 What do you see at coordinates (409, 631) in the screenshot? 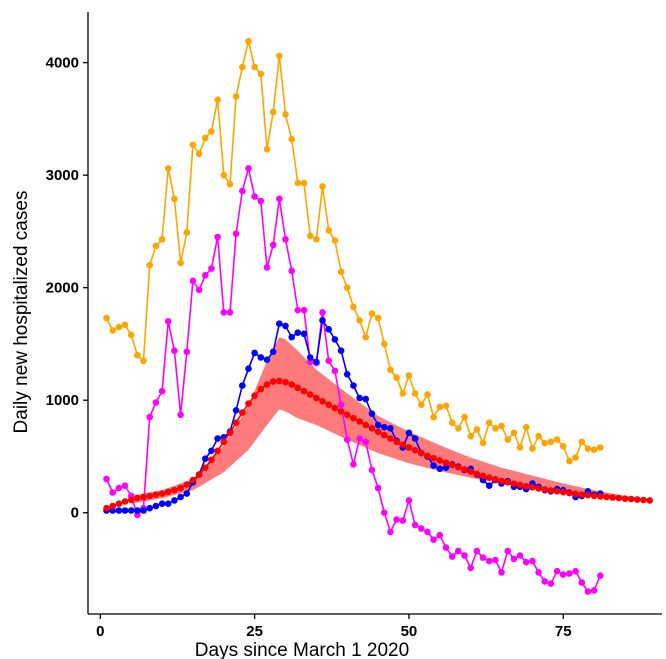
I see `x-tick-label: 50` at bounding box center [409, 631].